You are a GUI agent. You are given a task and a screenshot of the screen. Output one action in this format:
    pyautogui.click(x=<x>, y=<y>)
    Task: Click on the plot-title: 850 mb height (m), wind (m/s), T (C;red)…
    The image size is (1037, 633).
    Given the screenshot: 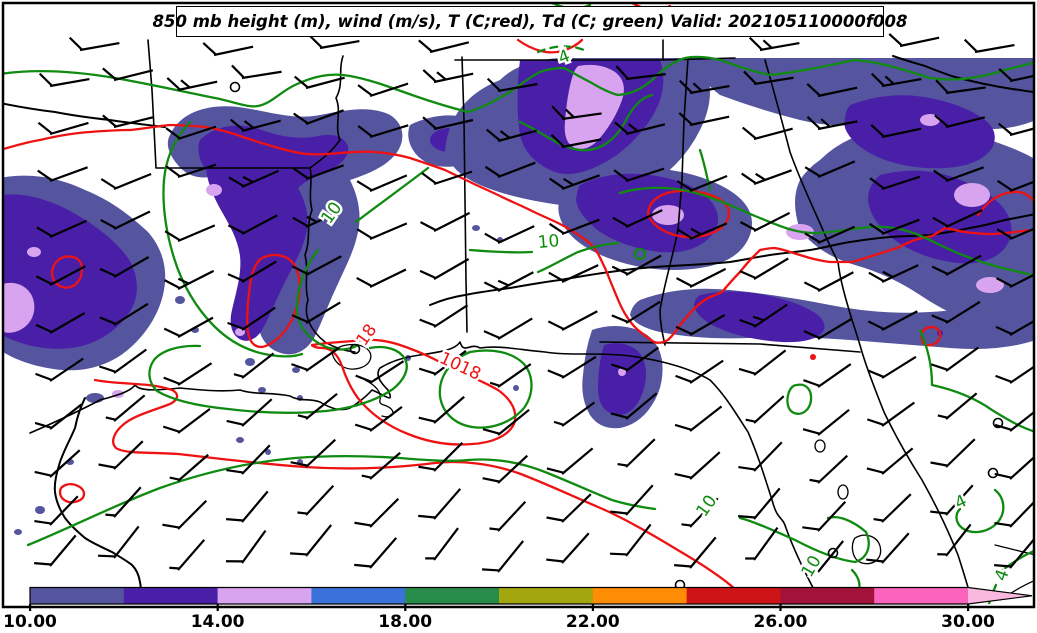 What is the action you would take?
    pyautogui.click(x=530, y=21)
    